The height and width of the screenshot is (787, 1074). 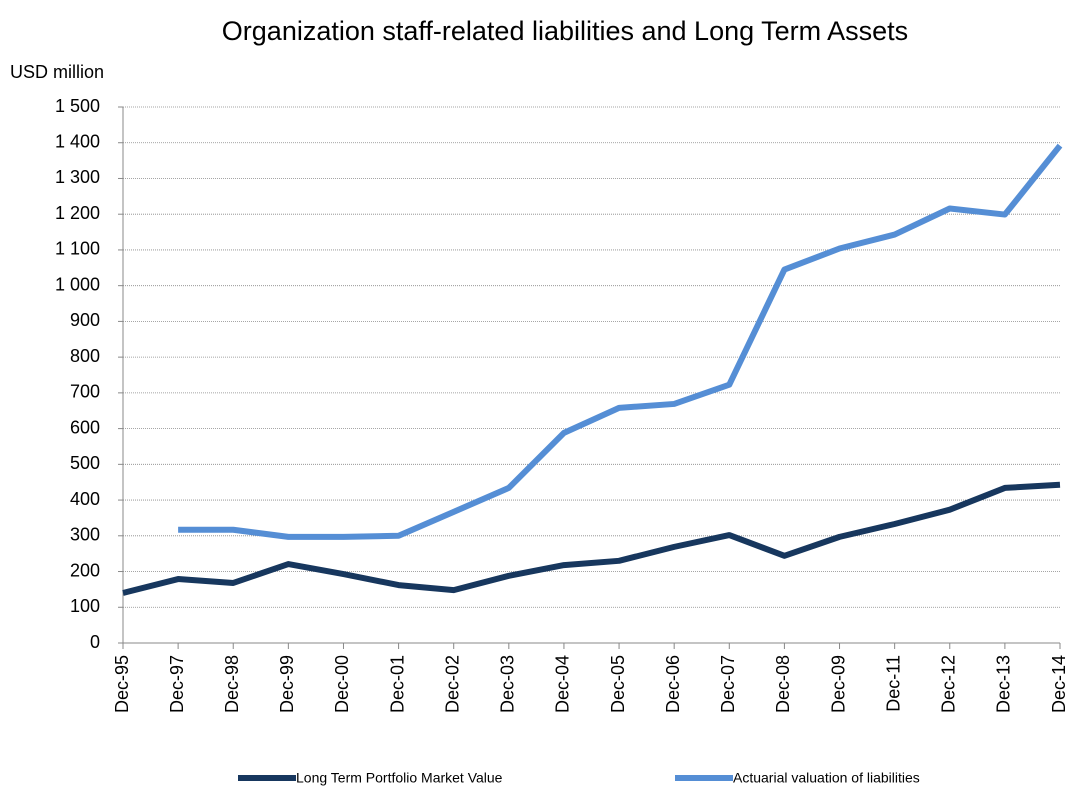 What do you see at coordinates (399, 778) in the screenshot?
I see `legend-label: Long Term Portfolio Market Value` at bounding box center [399, 778].